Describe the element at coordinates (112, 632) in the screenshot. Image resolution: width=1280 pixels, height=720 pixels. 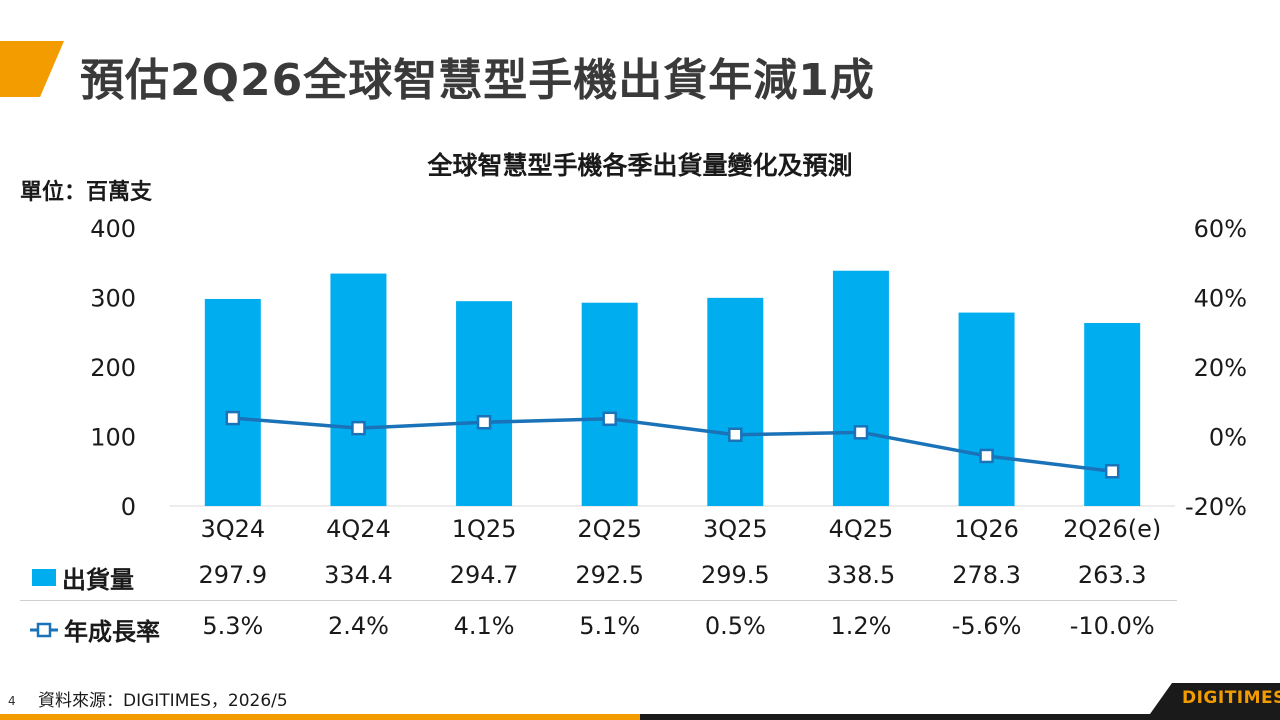
I see `legend-growth-label: 年成長率` at that location.